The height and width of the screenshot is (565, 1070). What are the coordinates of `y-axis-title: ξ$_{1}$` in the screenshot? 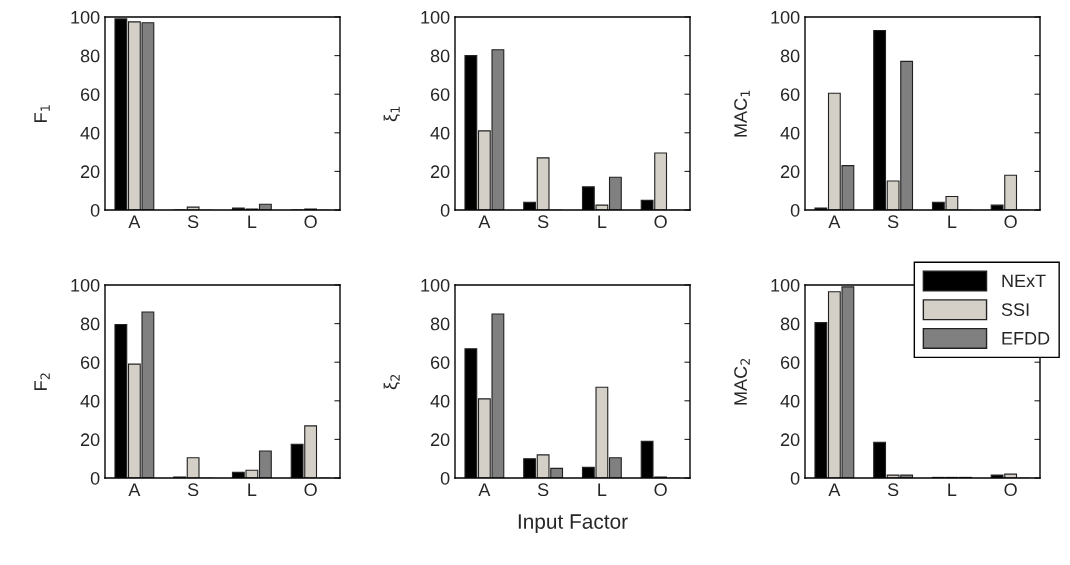 It's located at (391, 114).